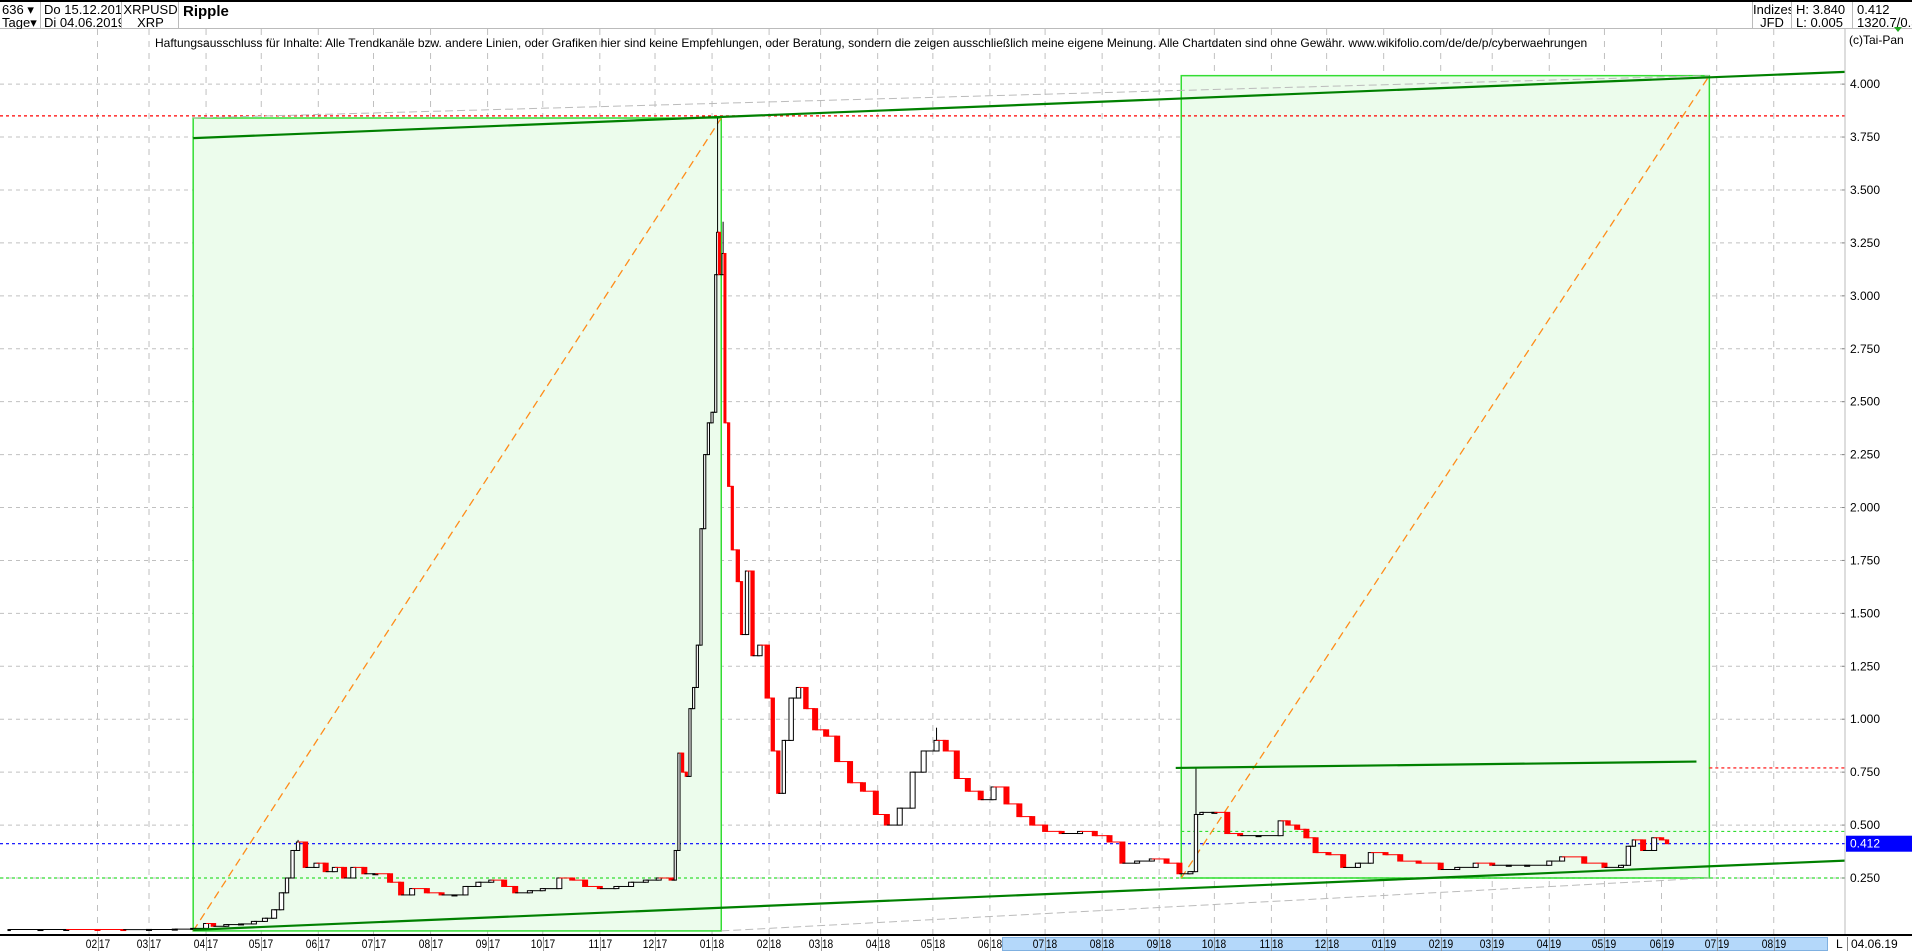 This screenshot has width=1912, height=952. I want to click on trend-line-channel-top, so click(1019, 105).